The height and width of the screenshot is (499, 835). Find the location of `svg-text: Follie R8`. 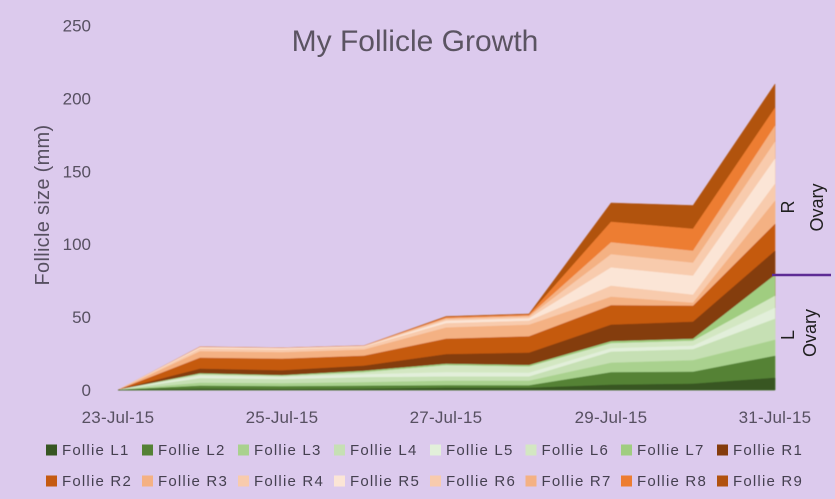

svg-text: Follie R8 is located at coordinates (672, 481).